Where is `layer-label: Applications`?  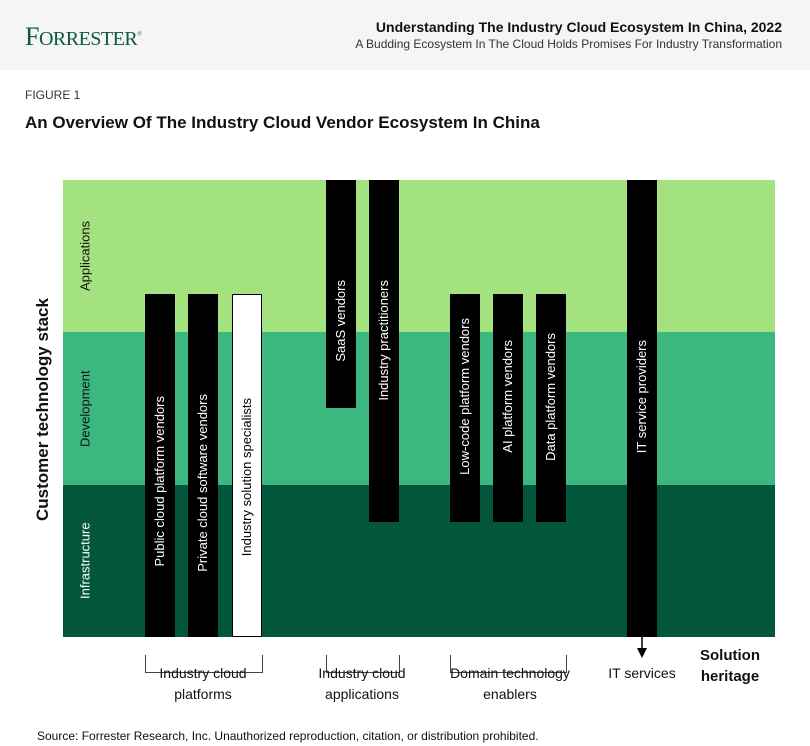 layer-label: Applications is located at coordinates (85, 256).